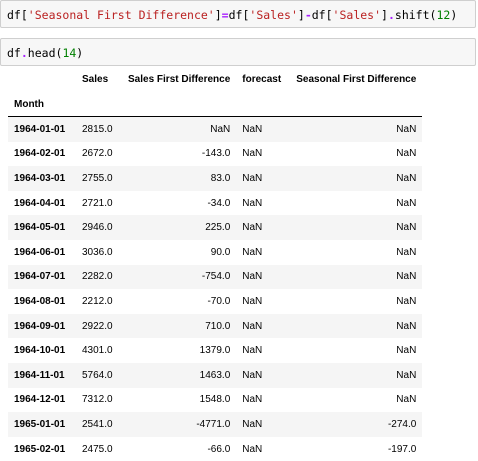 Image resolution: width=478 pixels, height=461 pixels. What do you see at coordinates (97, 375) in the screenshot?
I see `table-cell: 5764.0` at bounding box center [97, 375].